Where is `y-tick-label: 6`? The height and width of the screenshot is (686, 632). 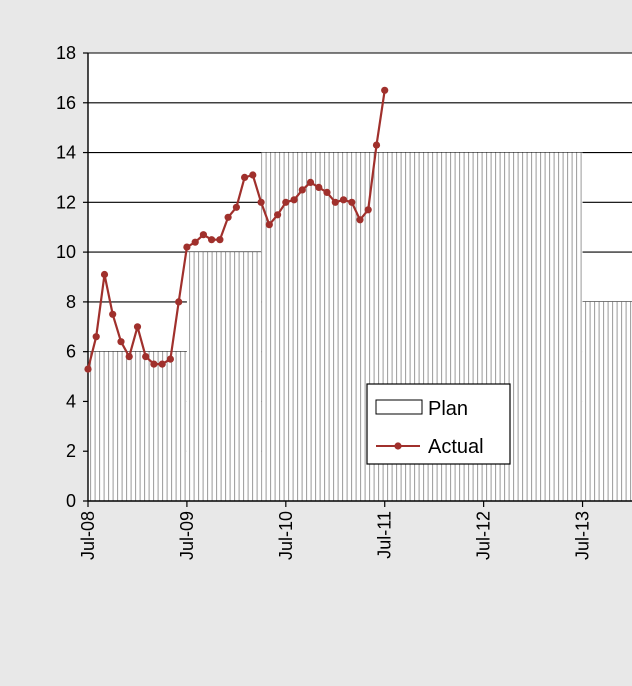 y-tick-label: 6 is located at coordinates (71, 352).